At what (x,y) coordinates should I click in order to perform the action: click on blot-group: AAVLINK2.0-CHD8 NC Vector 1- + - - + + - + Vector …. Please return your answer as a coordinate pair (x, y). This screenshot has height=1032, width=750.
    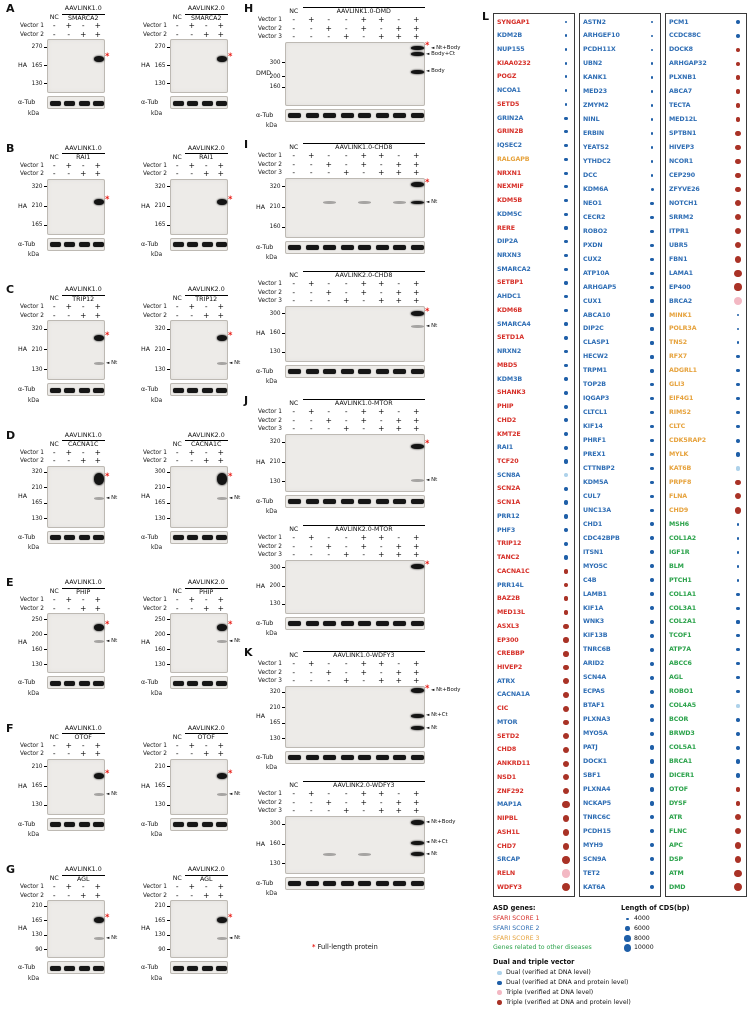
    Looking at the image, I should click on (364, 327).